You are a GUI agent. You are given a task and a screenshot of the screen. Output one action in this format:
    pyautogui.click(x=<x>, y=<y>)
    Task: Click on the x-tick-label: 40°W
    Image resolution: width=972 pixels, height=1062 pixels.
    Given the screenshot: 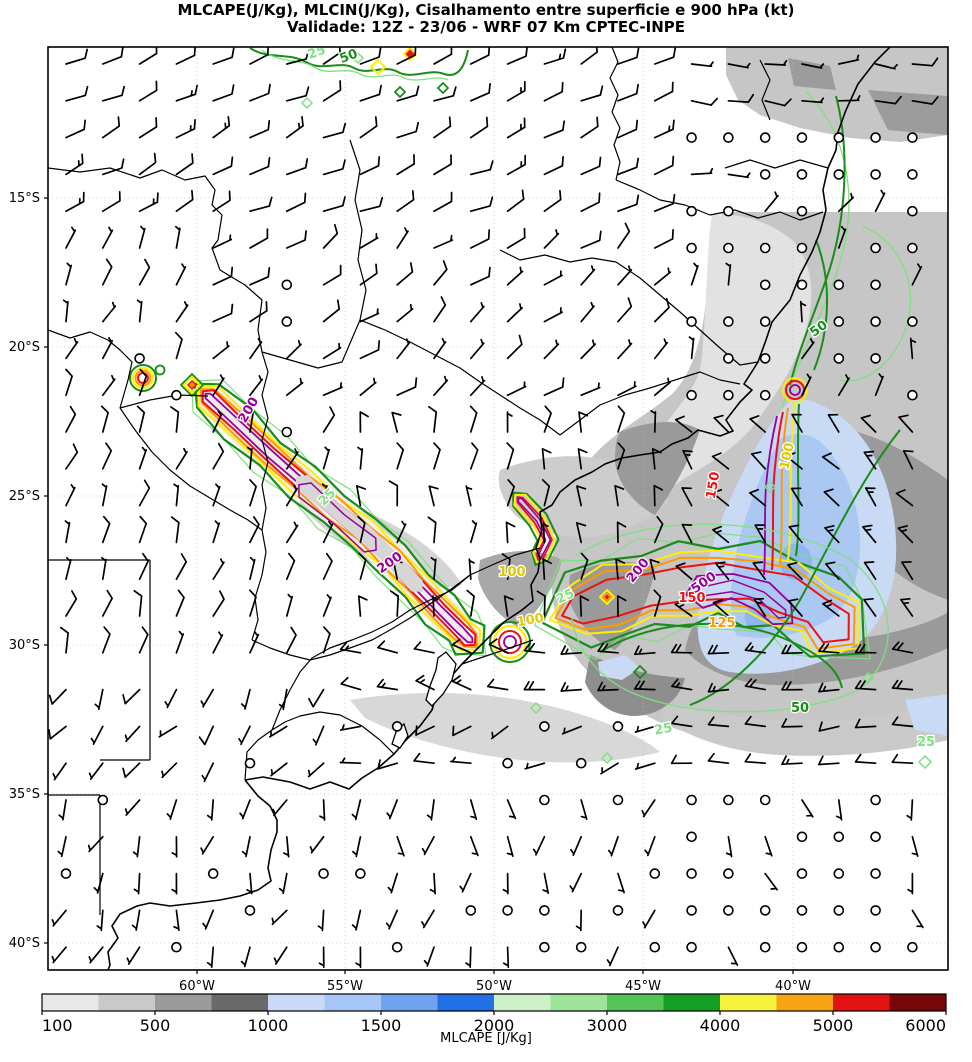 What is the action you would take?
    pyautogui.click(x=793, y=986)
    